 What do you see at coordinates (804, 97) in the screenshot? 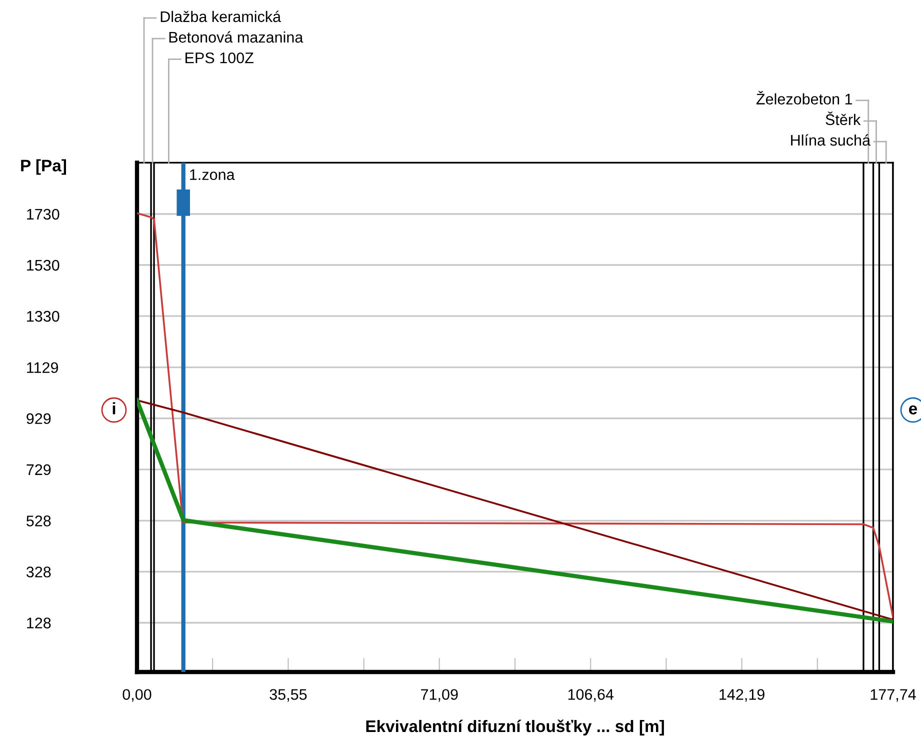
I see `text: Železobeton 1` at bounding box center [804, 97].